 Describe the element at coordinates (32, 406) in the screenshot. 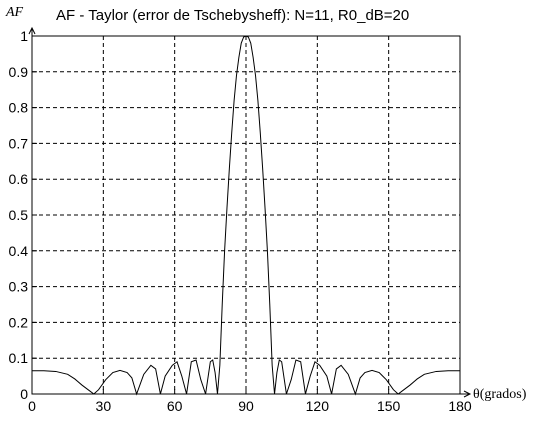

I see `x-tick-label: 0` at that location.